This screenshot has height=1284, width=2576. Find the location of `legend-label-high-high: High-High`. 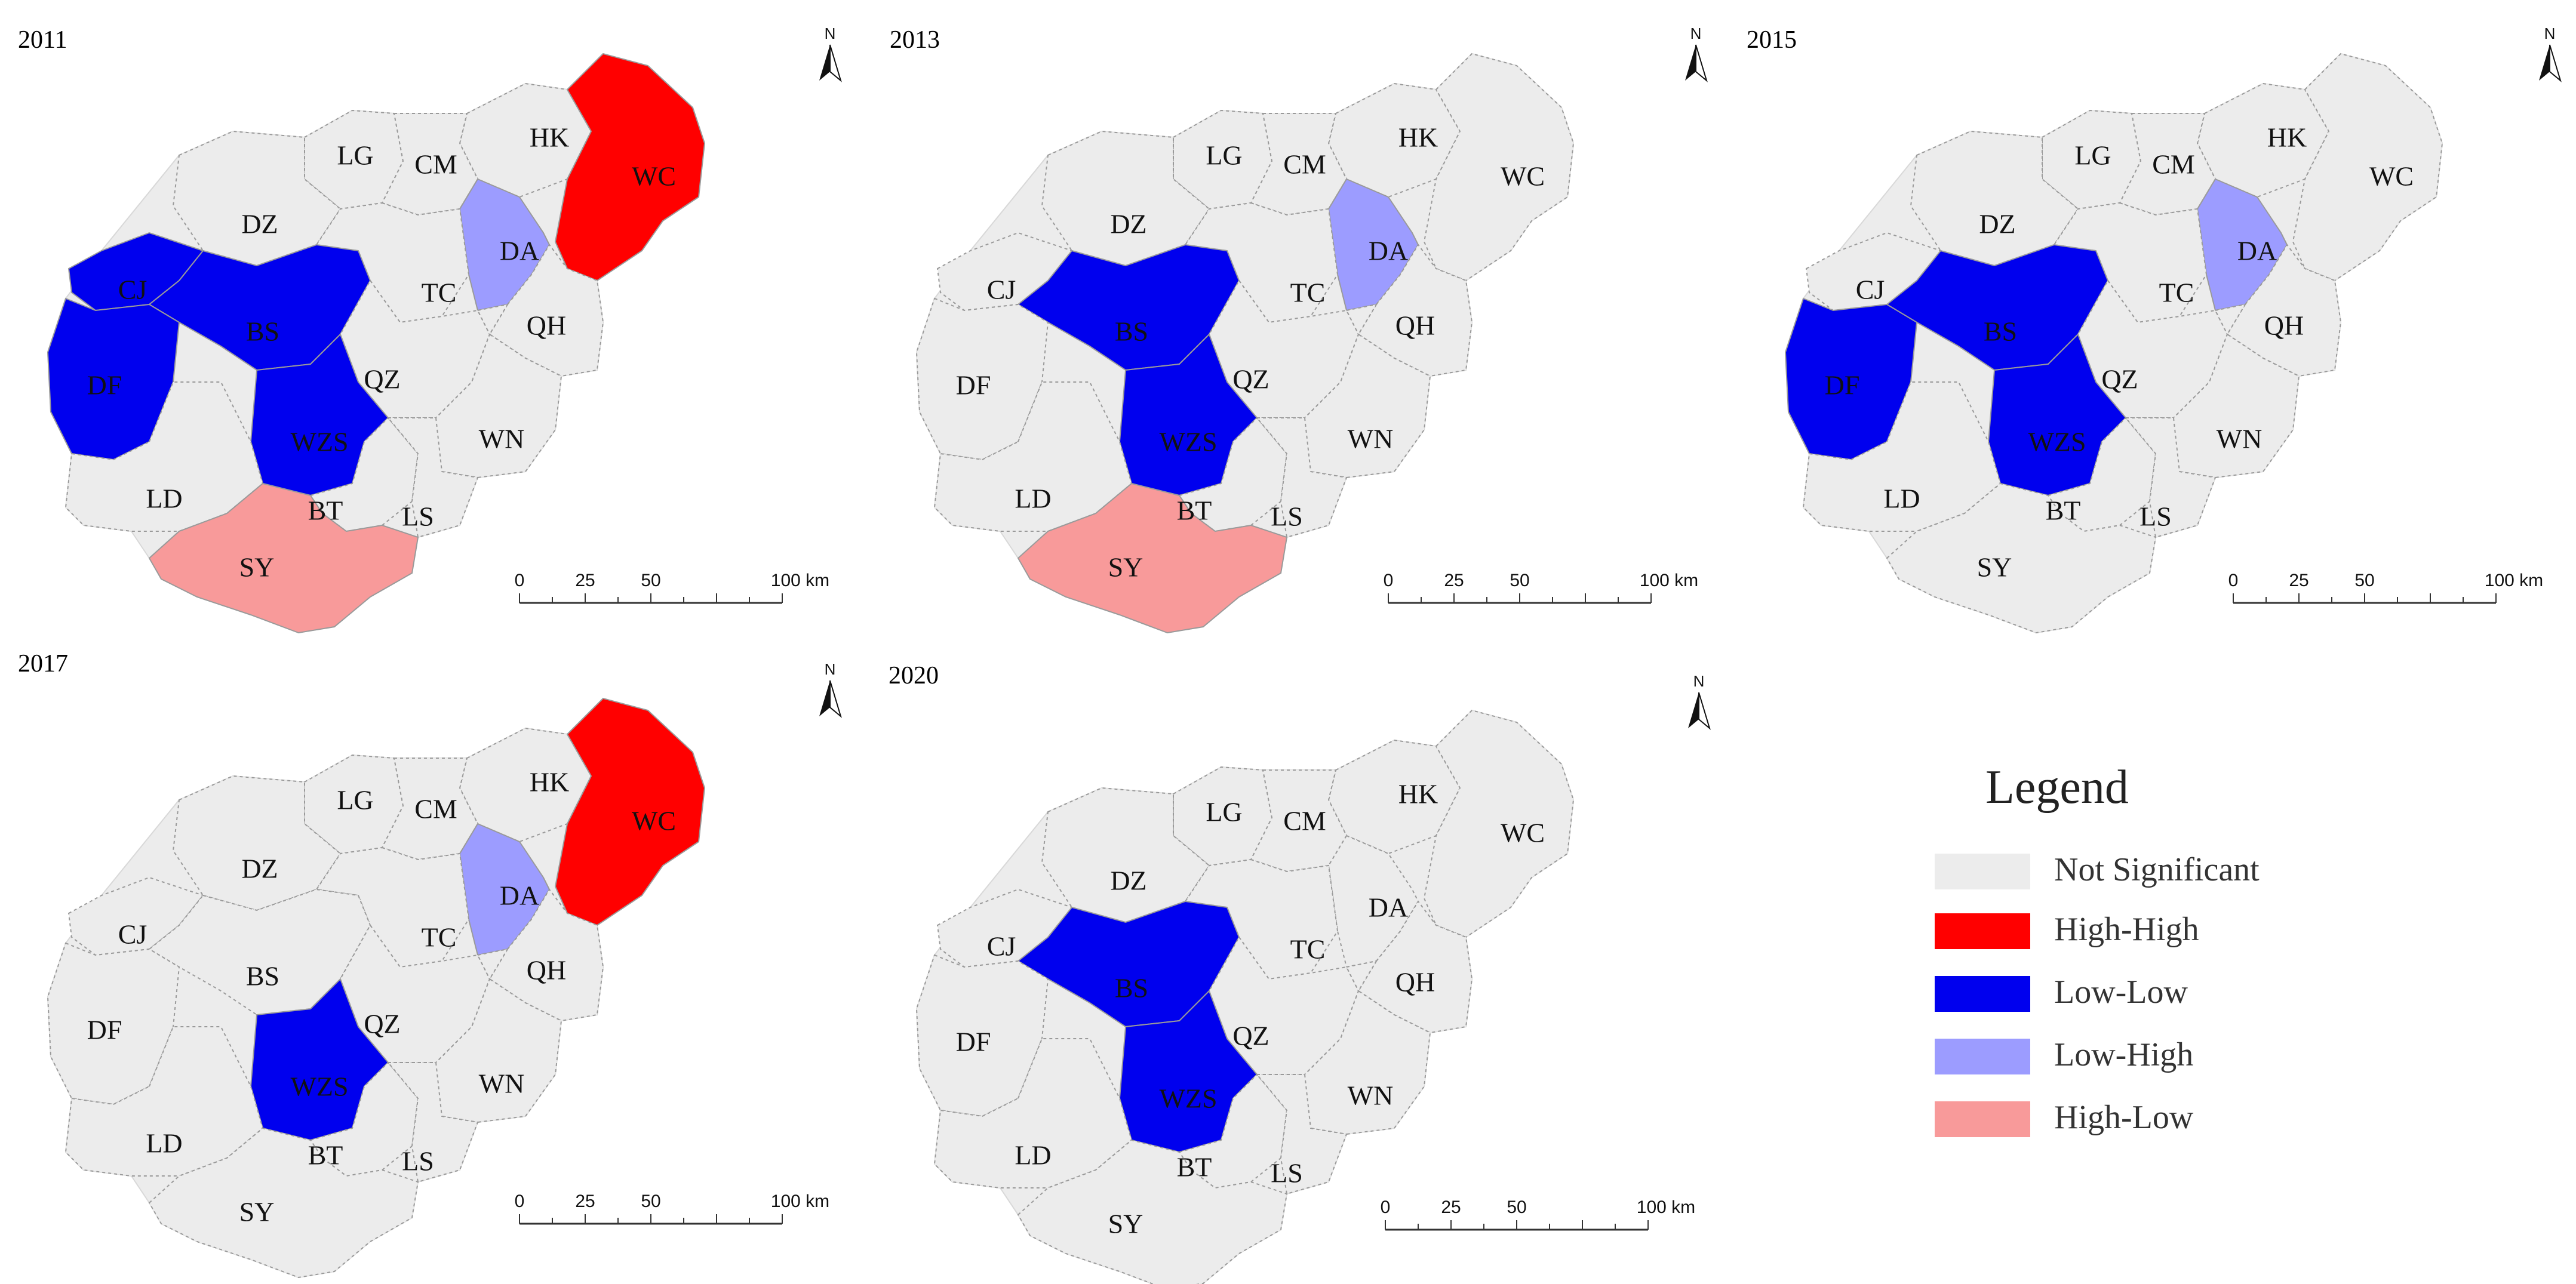

legend-label-high-high: High-High is located at coordinates (2126, 929).